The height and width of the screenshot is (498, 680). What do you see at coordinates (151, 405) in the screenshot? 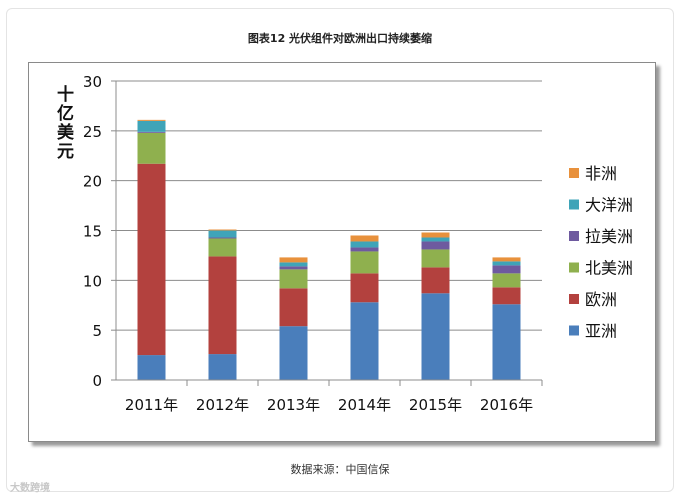
I see `x-tick-label: 2011年` at bounding box center [151, 405].